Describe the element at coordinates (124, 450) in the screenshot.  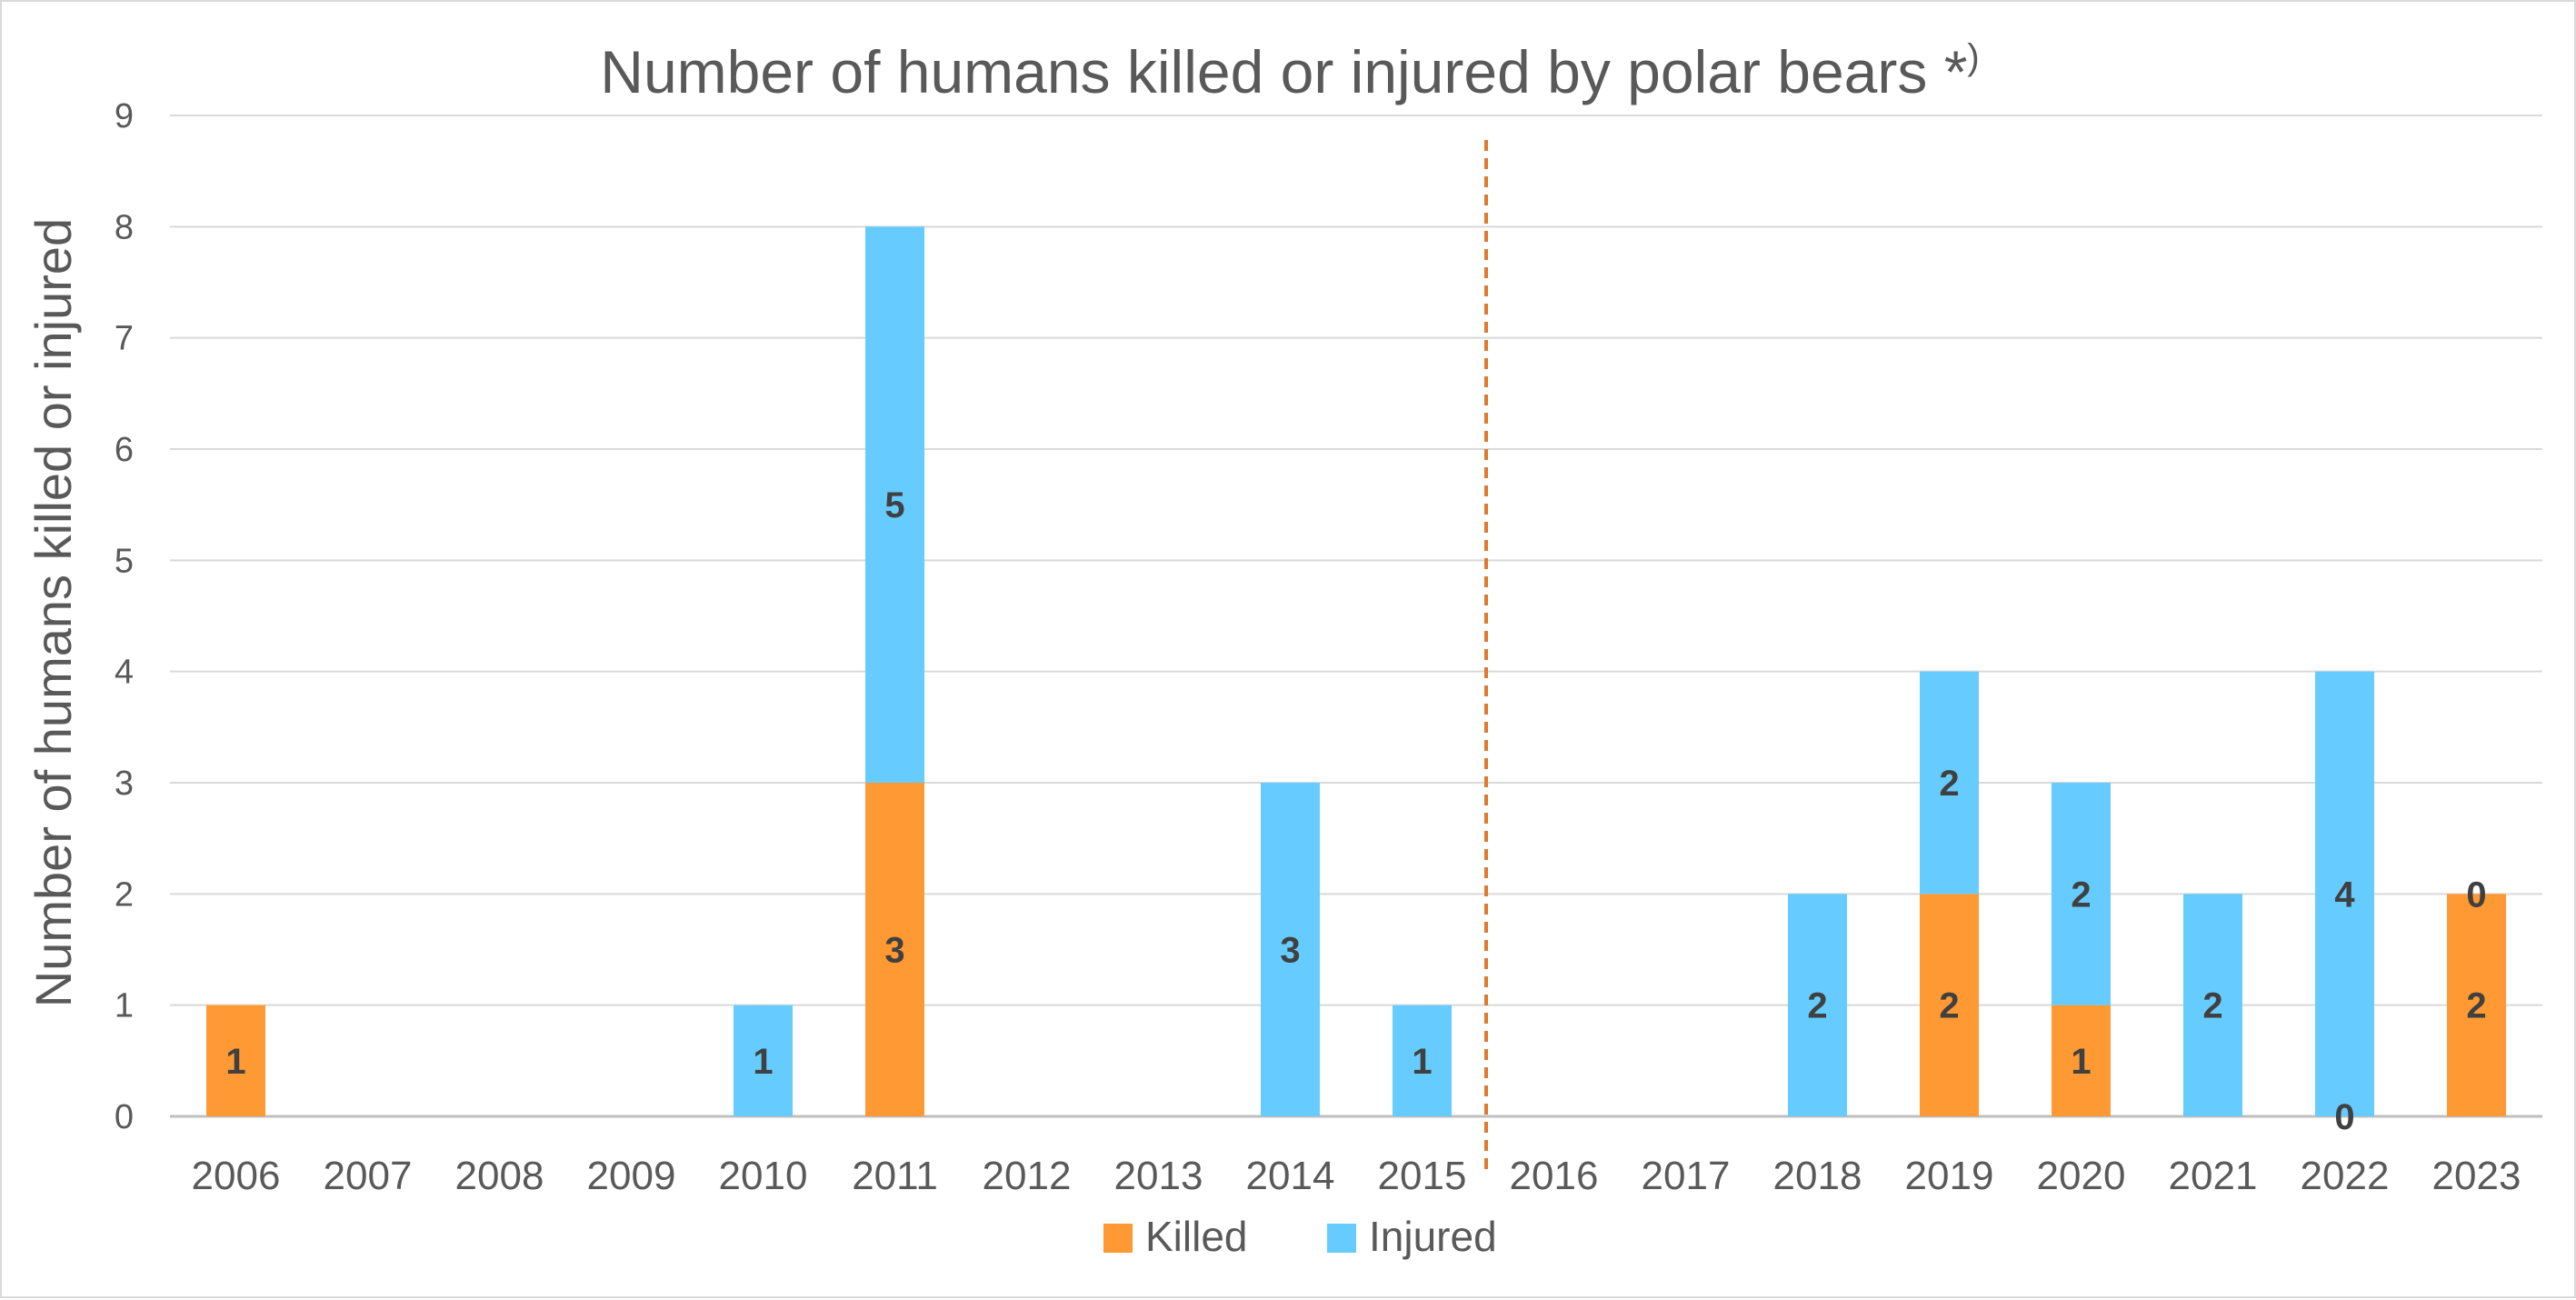
I see `y-tick-label: 6` at that location.